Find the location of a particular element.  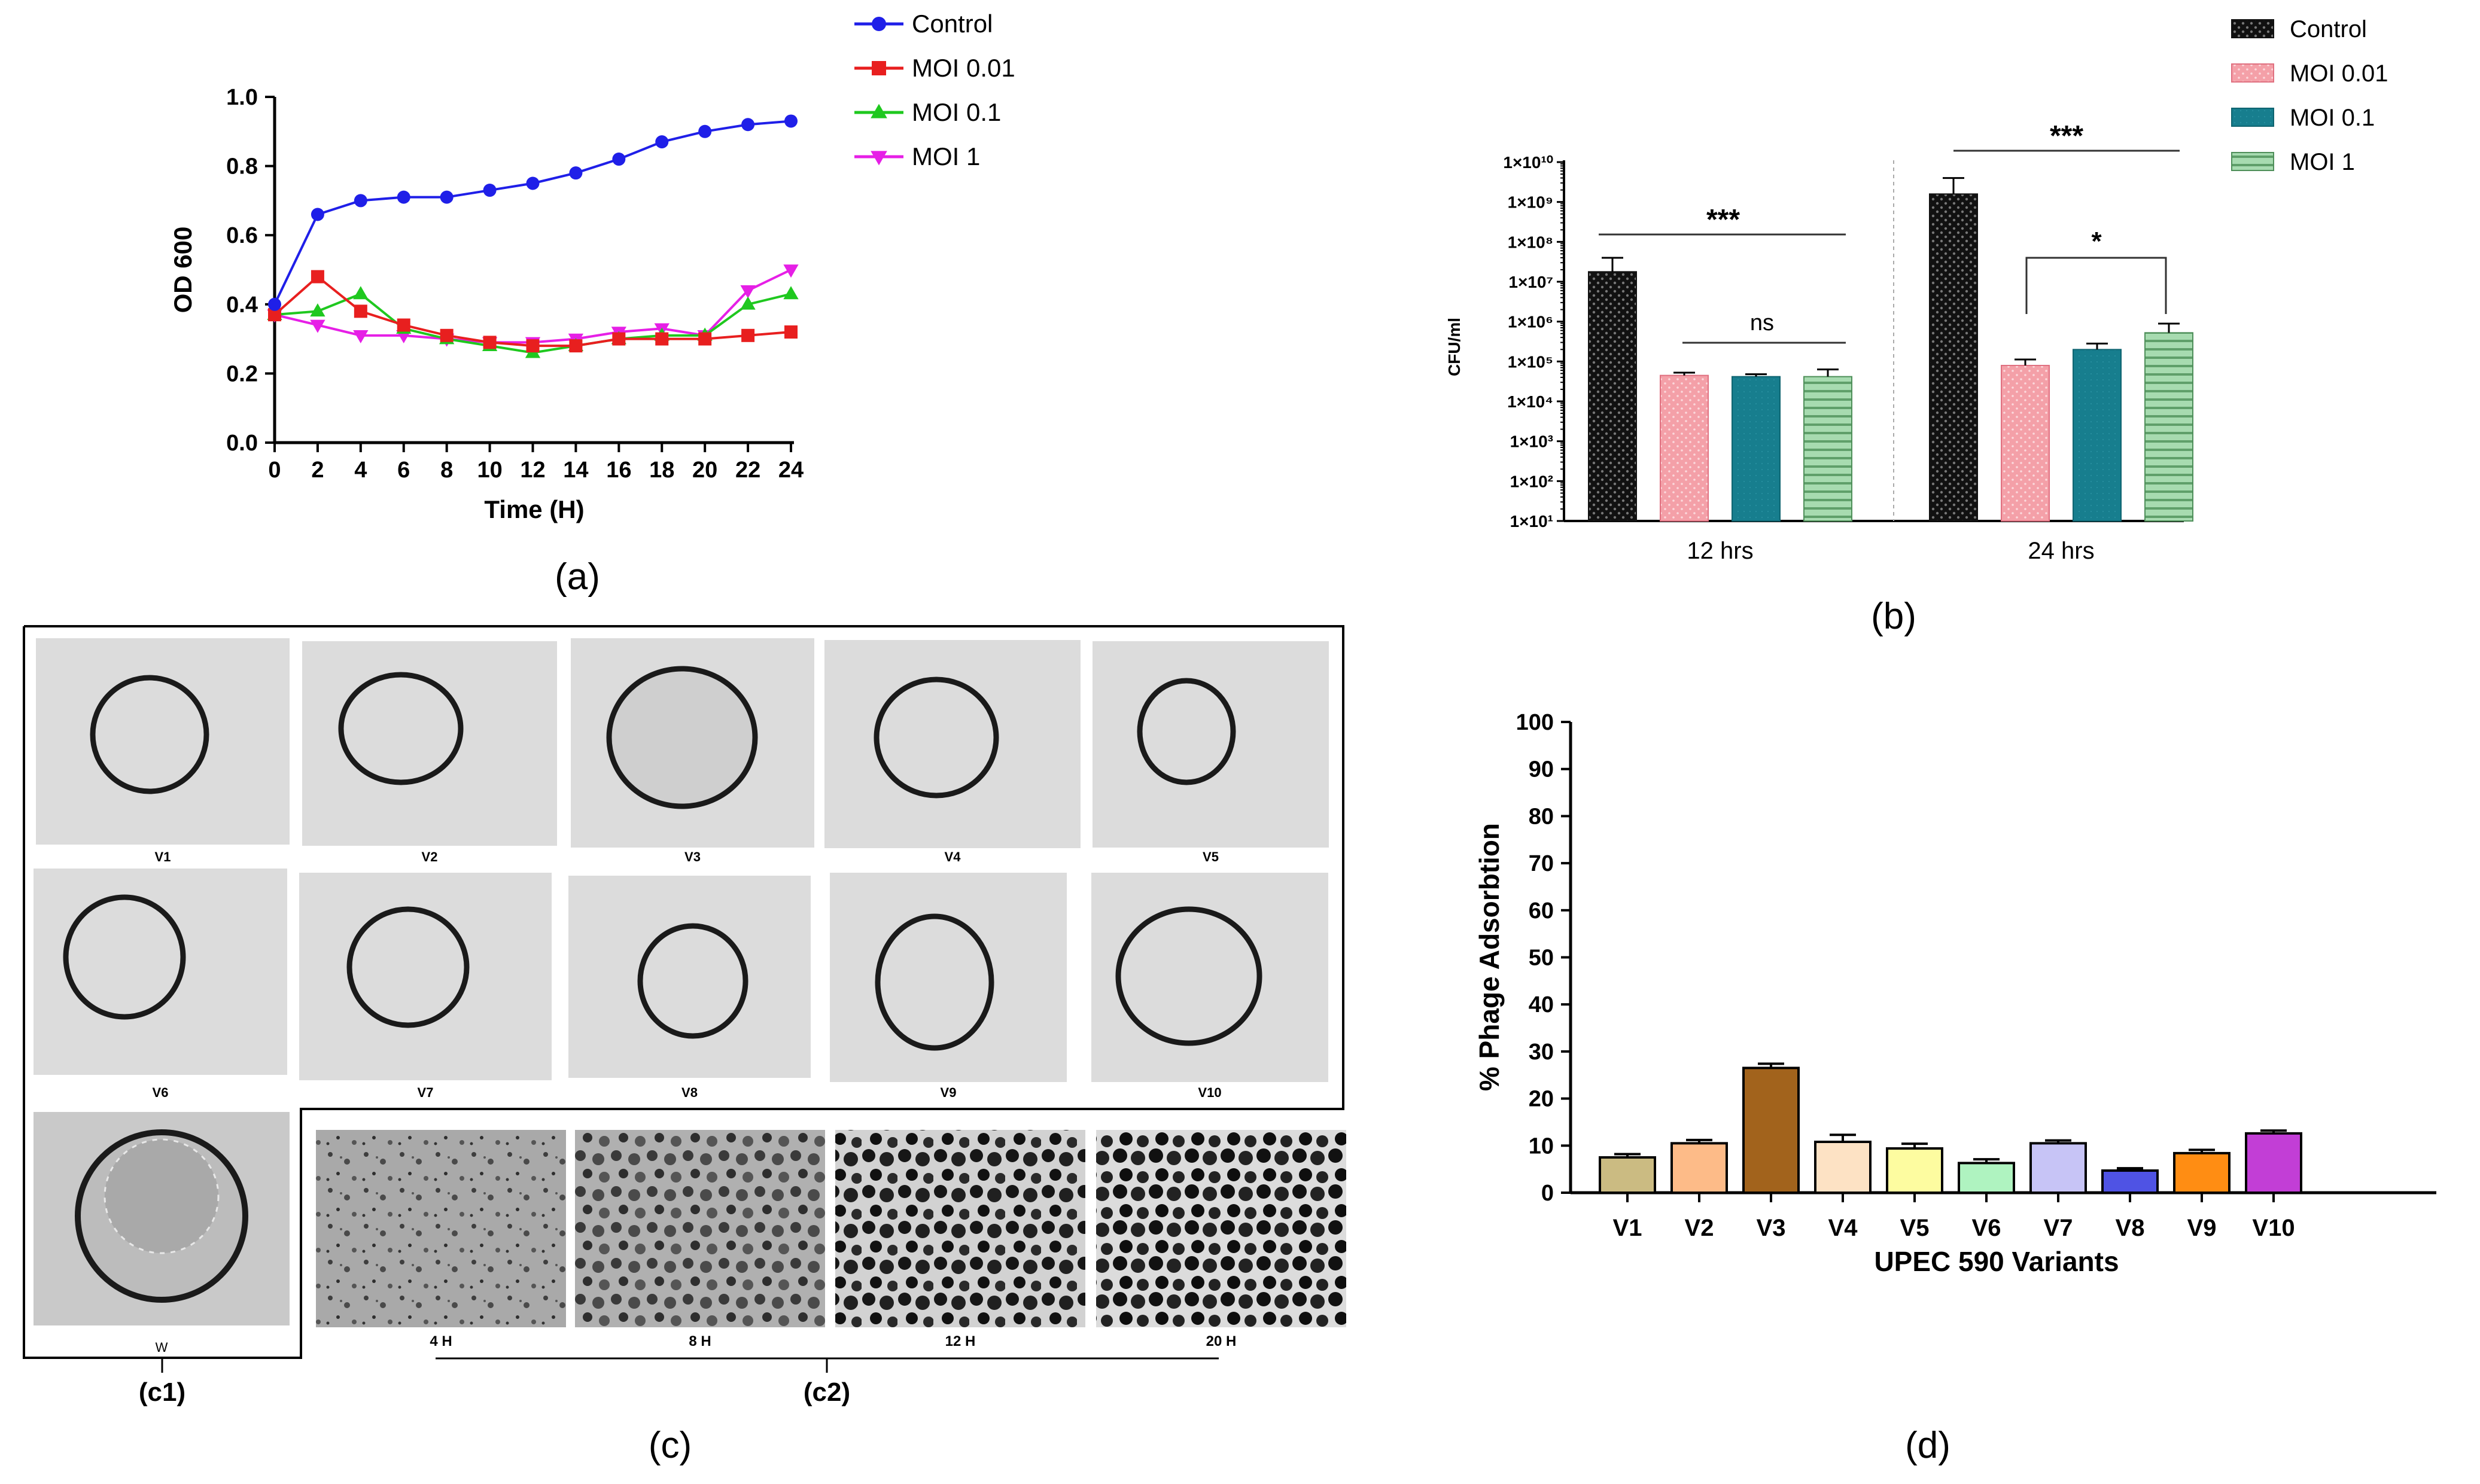

plate-variant-label: V8 is located at coordinates (690, 1092).